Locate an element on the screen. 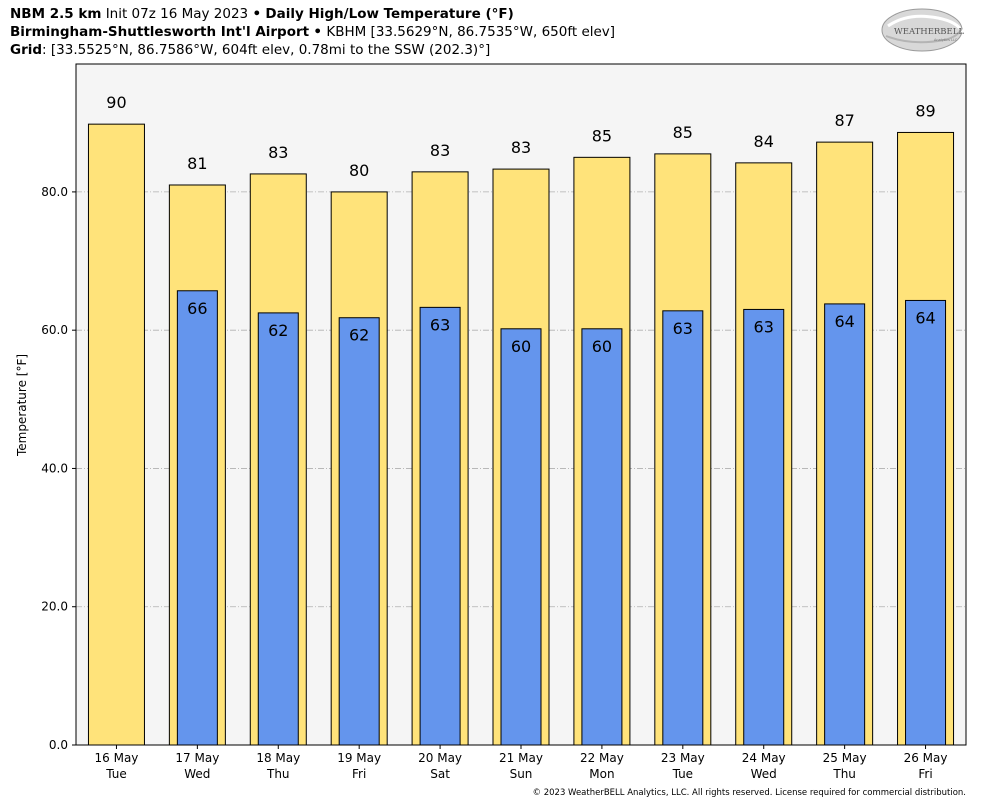 This screenshot has height=808, width=984. high-value-label: 90 is located at coordinates (116, 102).